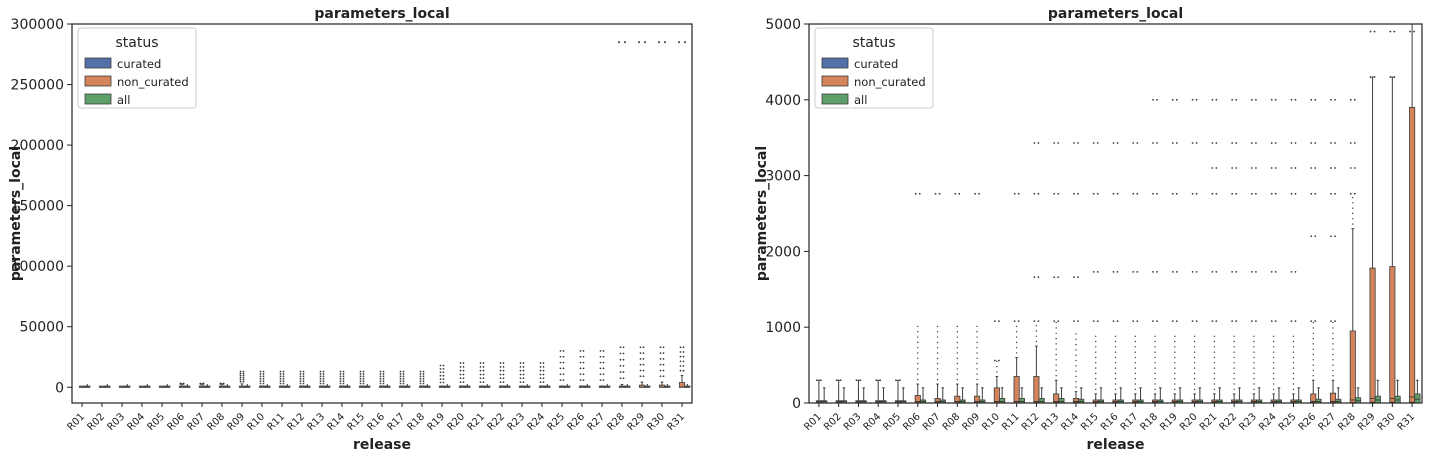  I want to click on x-tick-label: R23, so click(516, 422).